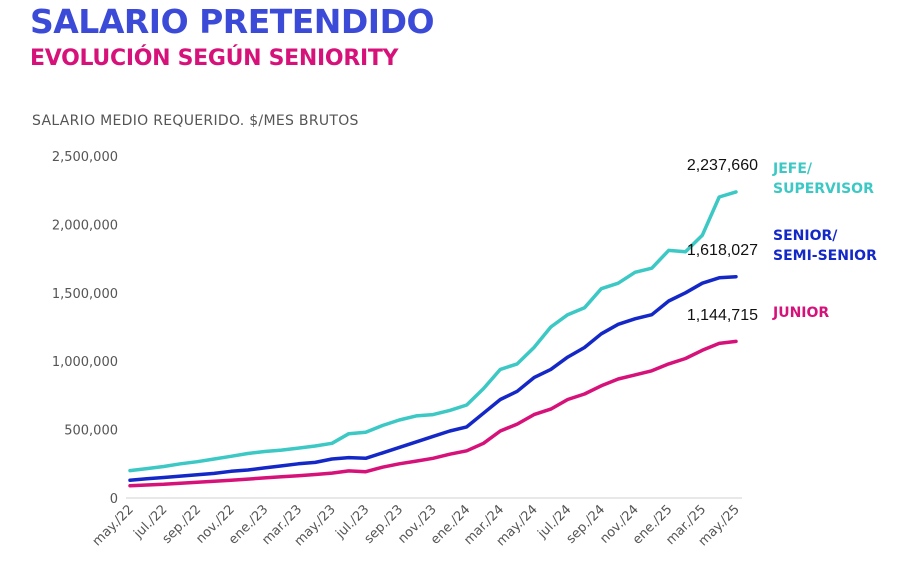 The image size is (905, 577). What do you see at coordinates (85, 294) in the screenshot?
I see `y-tick-label: 1,500,000` at bounding box center [85, 294].